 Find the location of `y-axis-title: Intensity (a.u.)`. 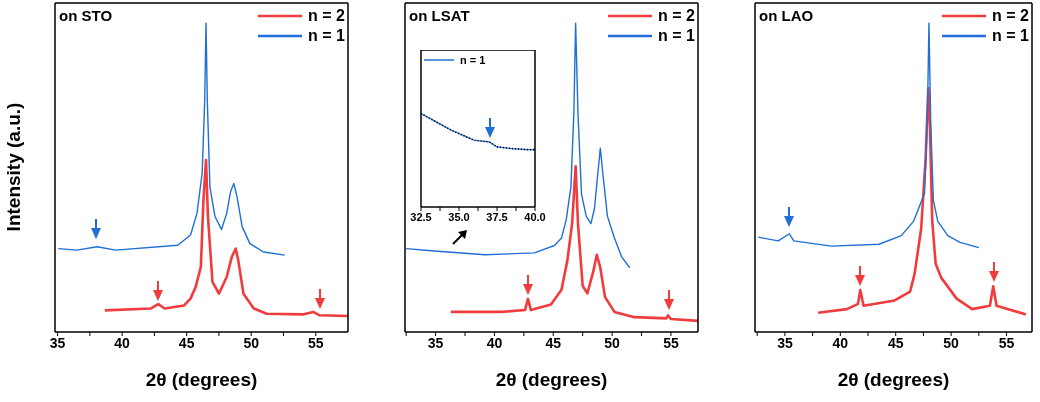

y-axis-title: Intensity (a.u.) is located at coordinates (14, 167).